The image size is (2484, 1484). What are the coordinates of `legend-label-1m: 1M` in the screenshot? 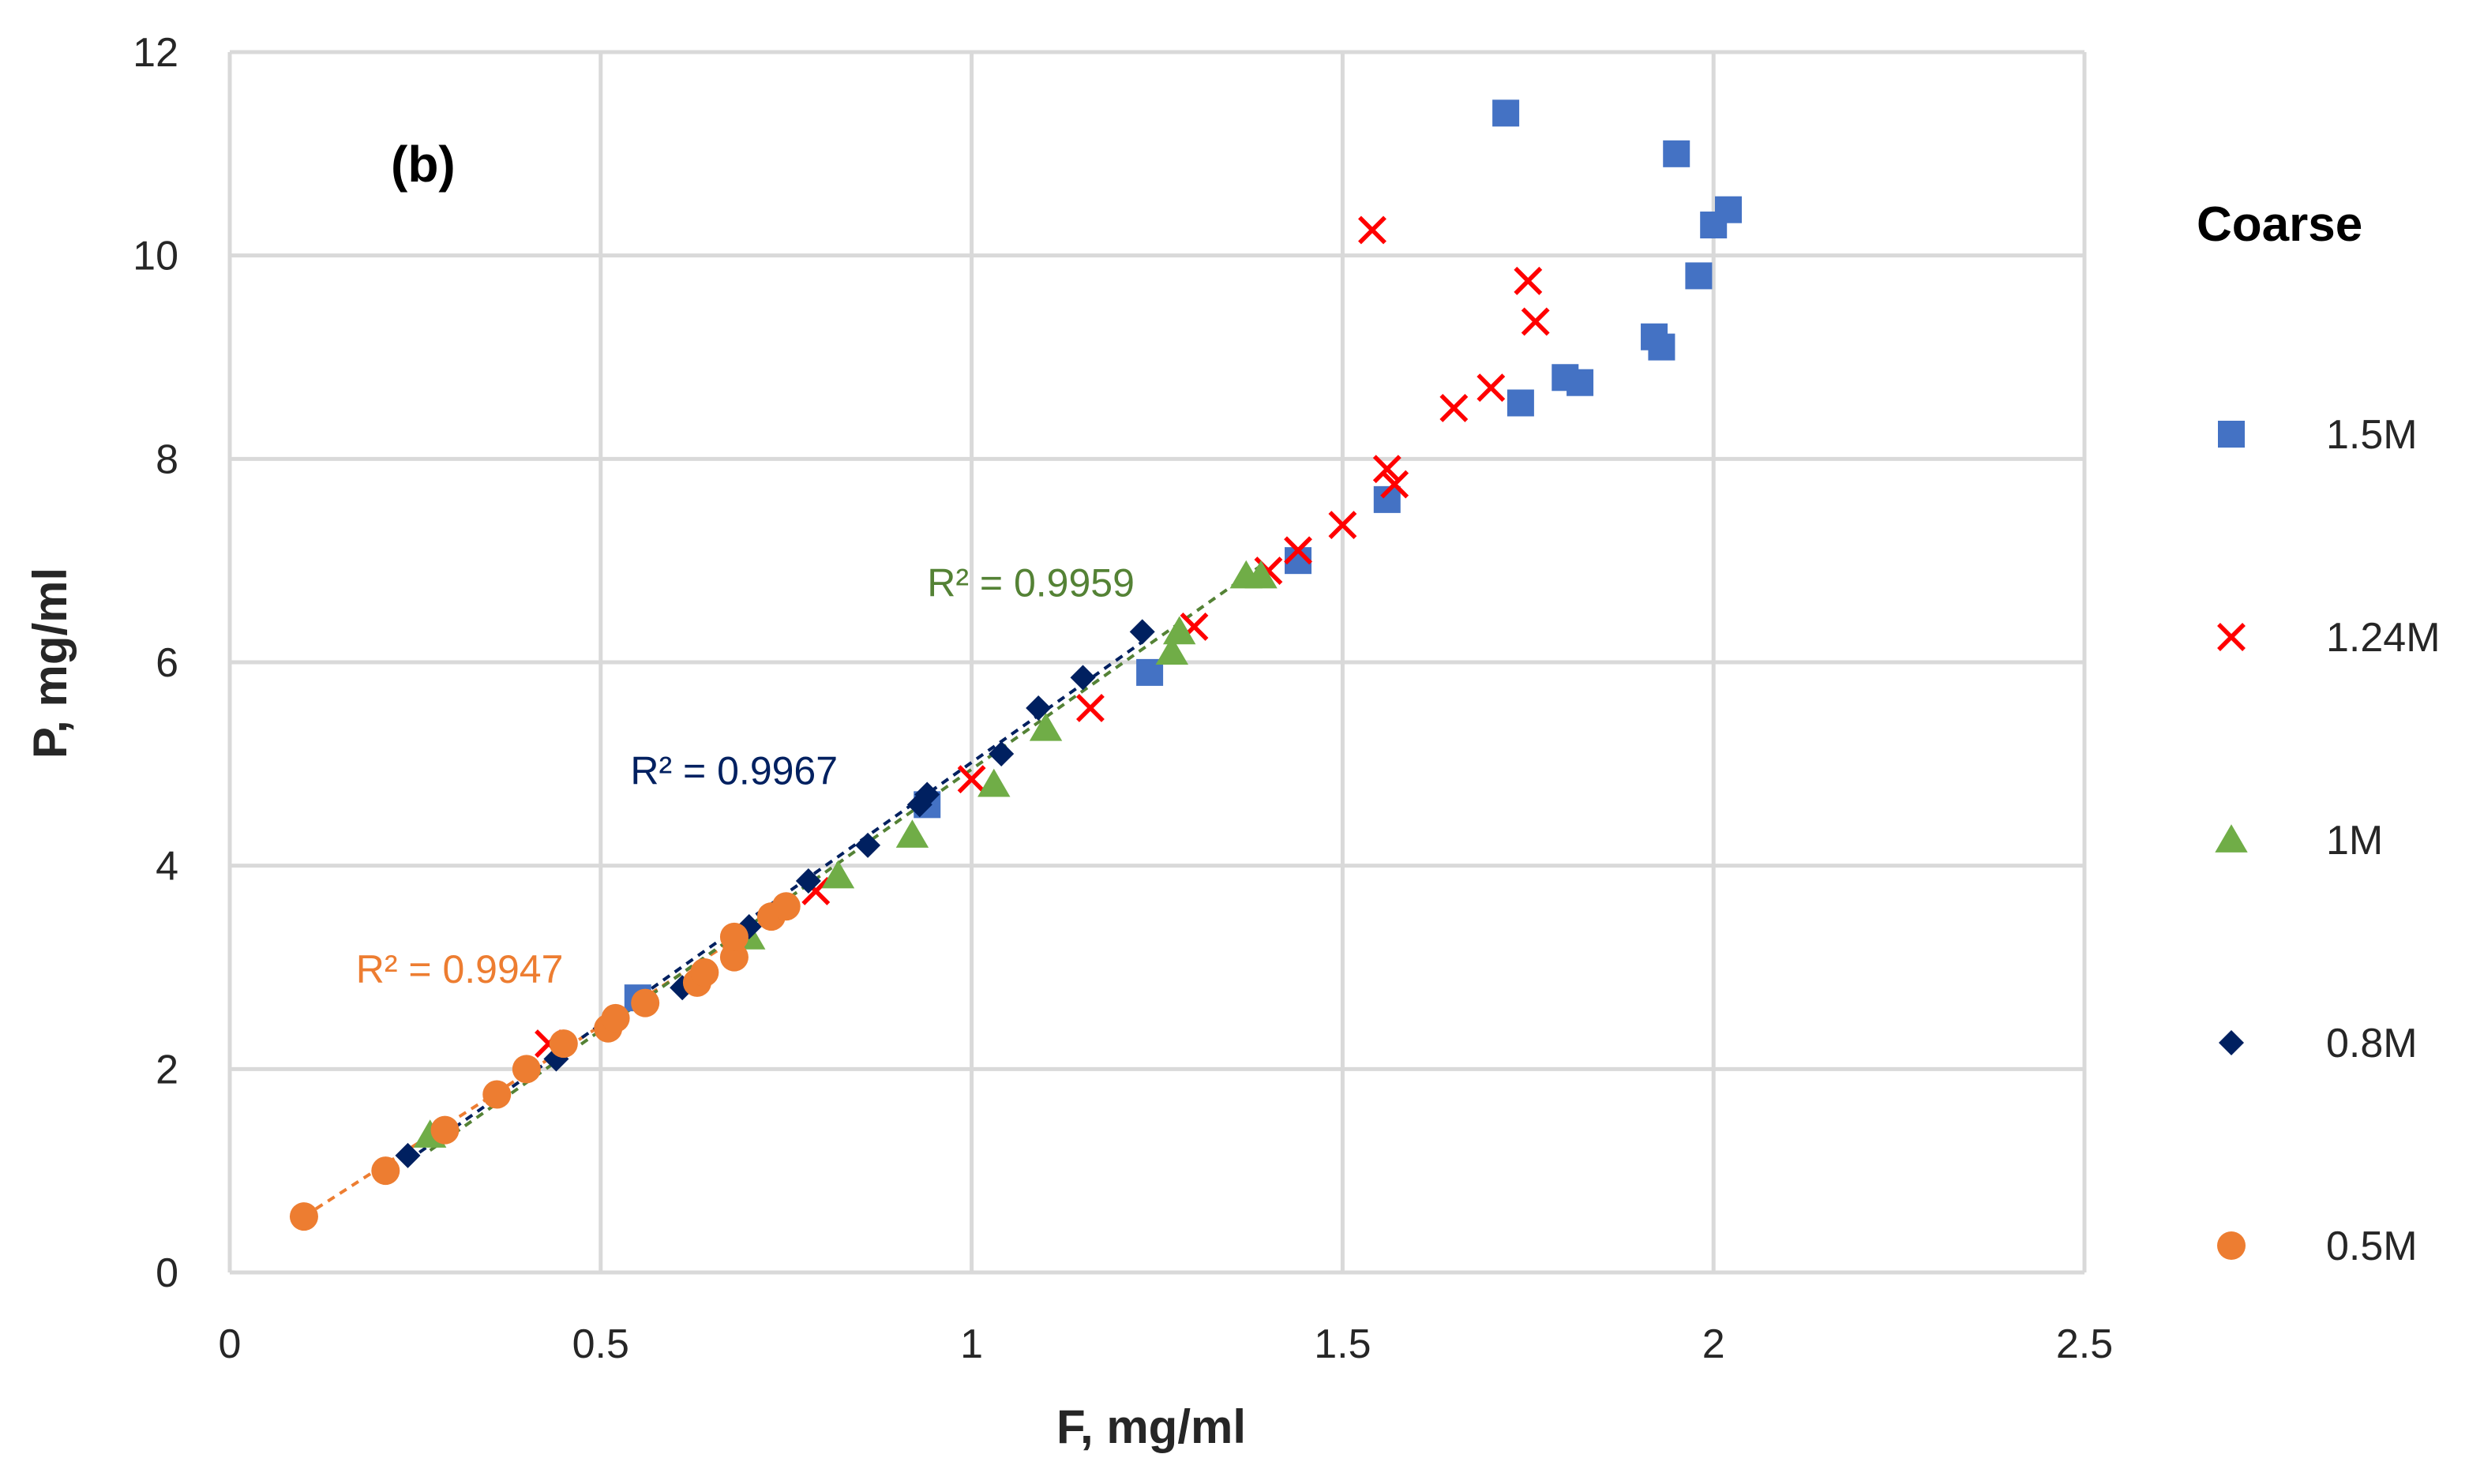 It's located at (2354, 841).